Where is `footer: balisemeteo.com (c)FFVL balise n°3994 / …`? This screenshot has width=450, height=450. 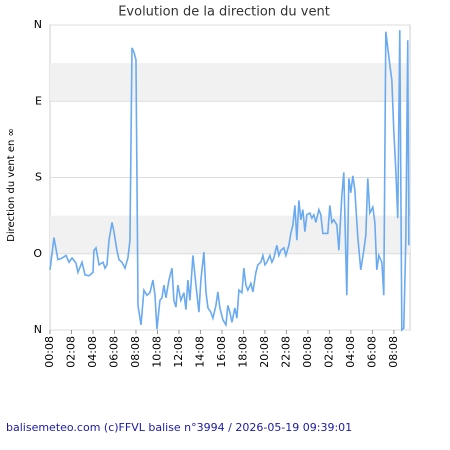
footer: balisemeteo.com (c)FFVL balise n°3994 / … is located at coordinates (179, 427).